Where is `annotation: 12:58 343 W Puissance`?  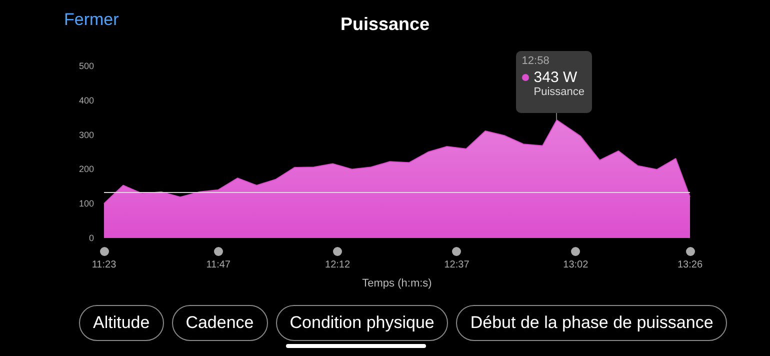
annotation: 12:58 343 W Puissance is located at coordinates (554, 76).